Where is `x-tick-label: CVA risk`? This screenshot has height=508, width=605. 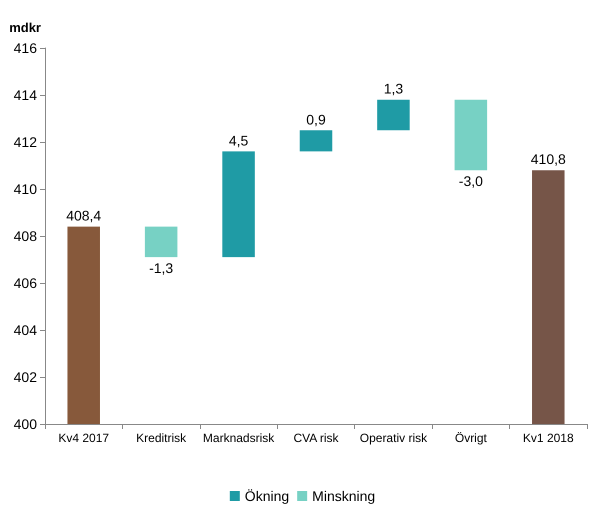 x-tick-label: CVA risk is located at coordinates (316, 438).